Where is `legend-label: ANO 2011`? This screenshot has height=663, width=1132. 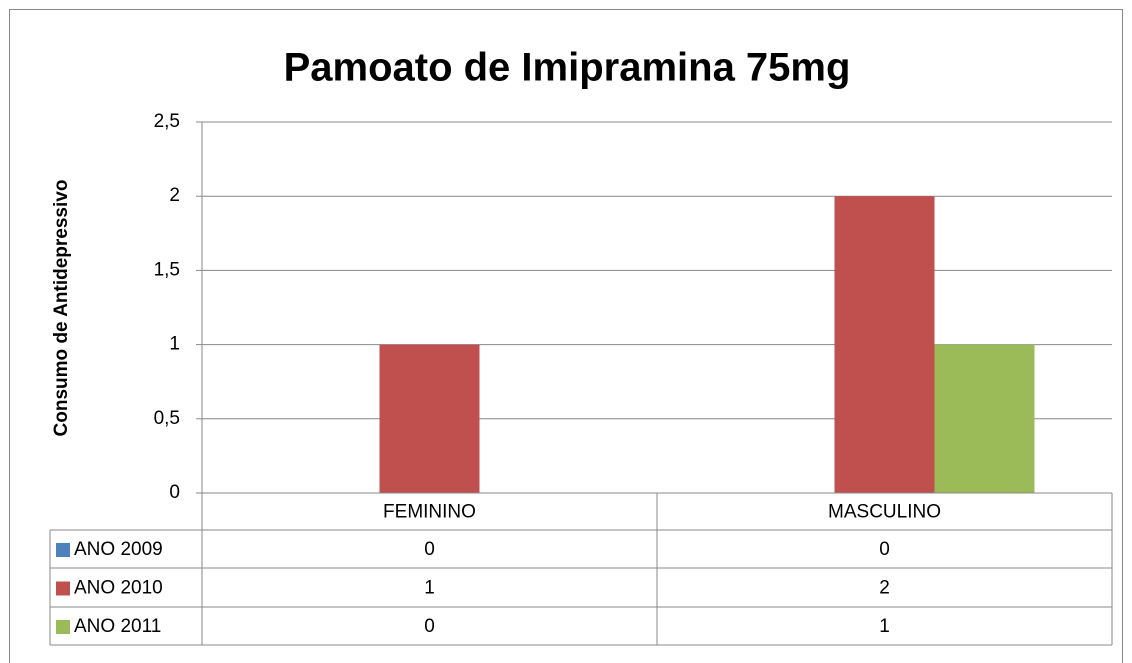 legend-label: ANO 2011 is located at coordinates (117, 626).